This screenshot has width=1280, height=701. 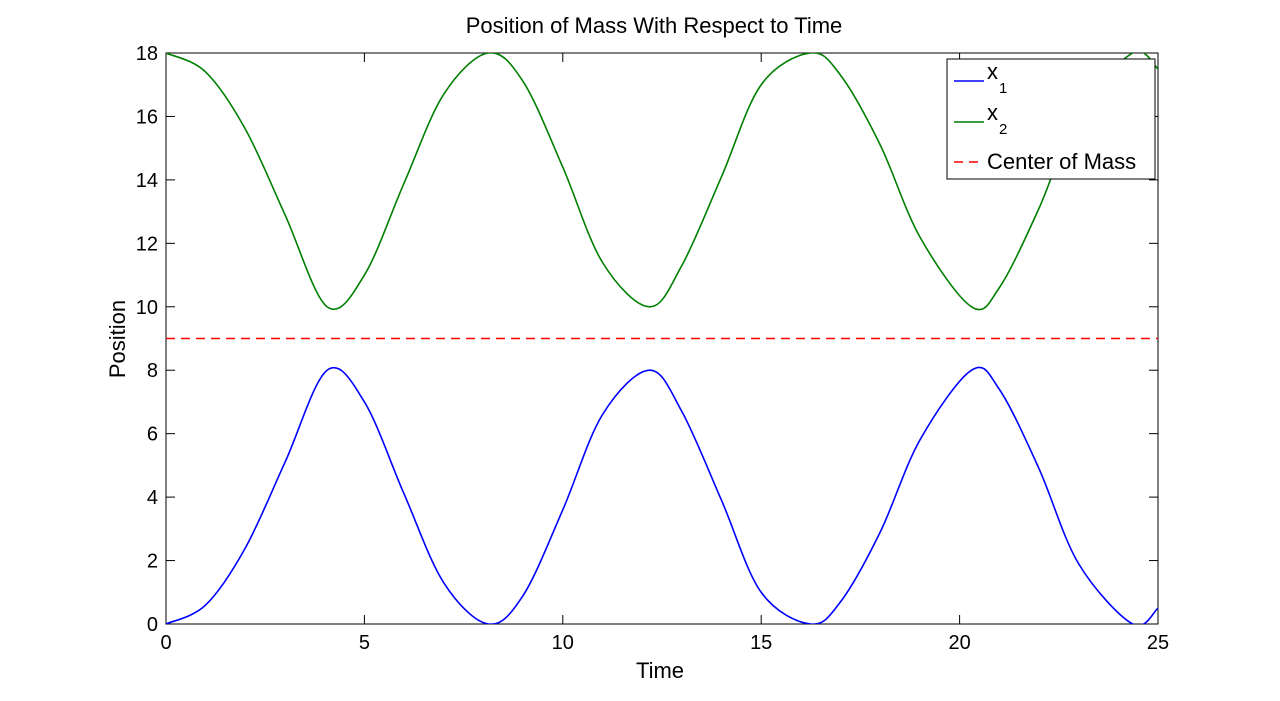 I want to click on y-tick-label: 2, so click(x=152, y=562).